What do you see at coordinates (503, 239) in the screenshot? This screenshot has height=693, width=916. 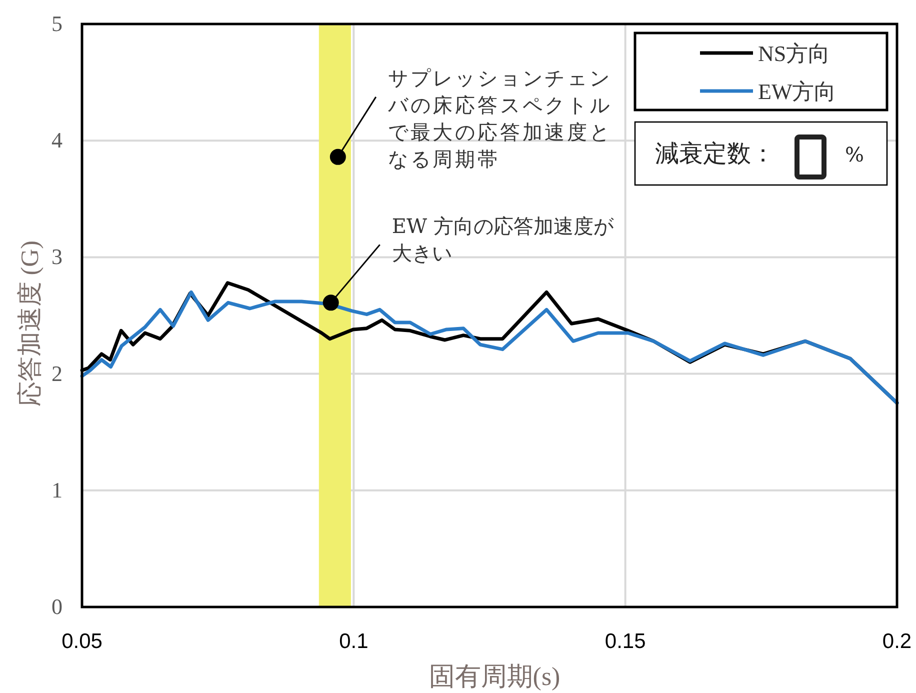 I see `annotation: EW 方向の応答加速度が大きい` at bounding box center [503, 239].